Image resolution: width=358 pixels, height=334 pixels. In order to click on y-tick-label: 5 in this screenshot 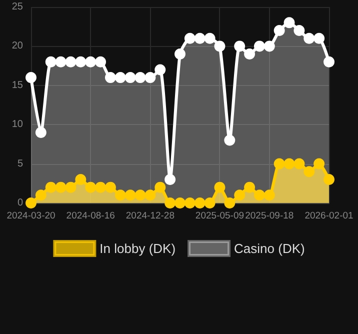, I will do `click(20, 164)`.